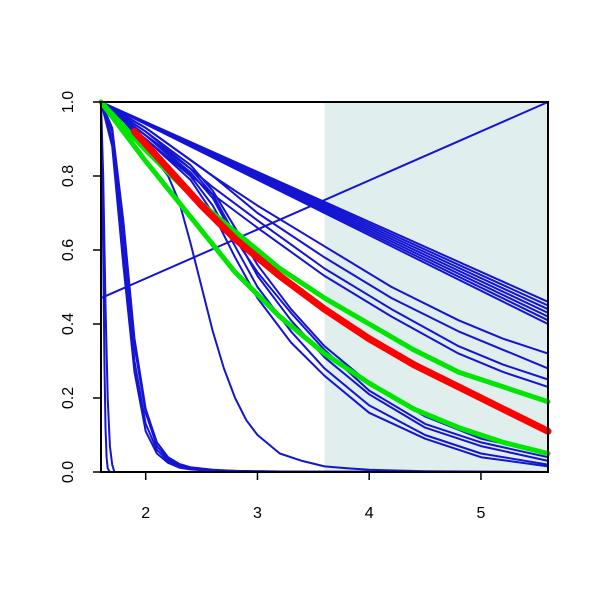 This screenshot has width=600, height=600. Describe the element at coordinates (369, 513) in the screenshot. I see `x-tick-label: 4` at that location.